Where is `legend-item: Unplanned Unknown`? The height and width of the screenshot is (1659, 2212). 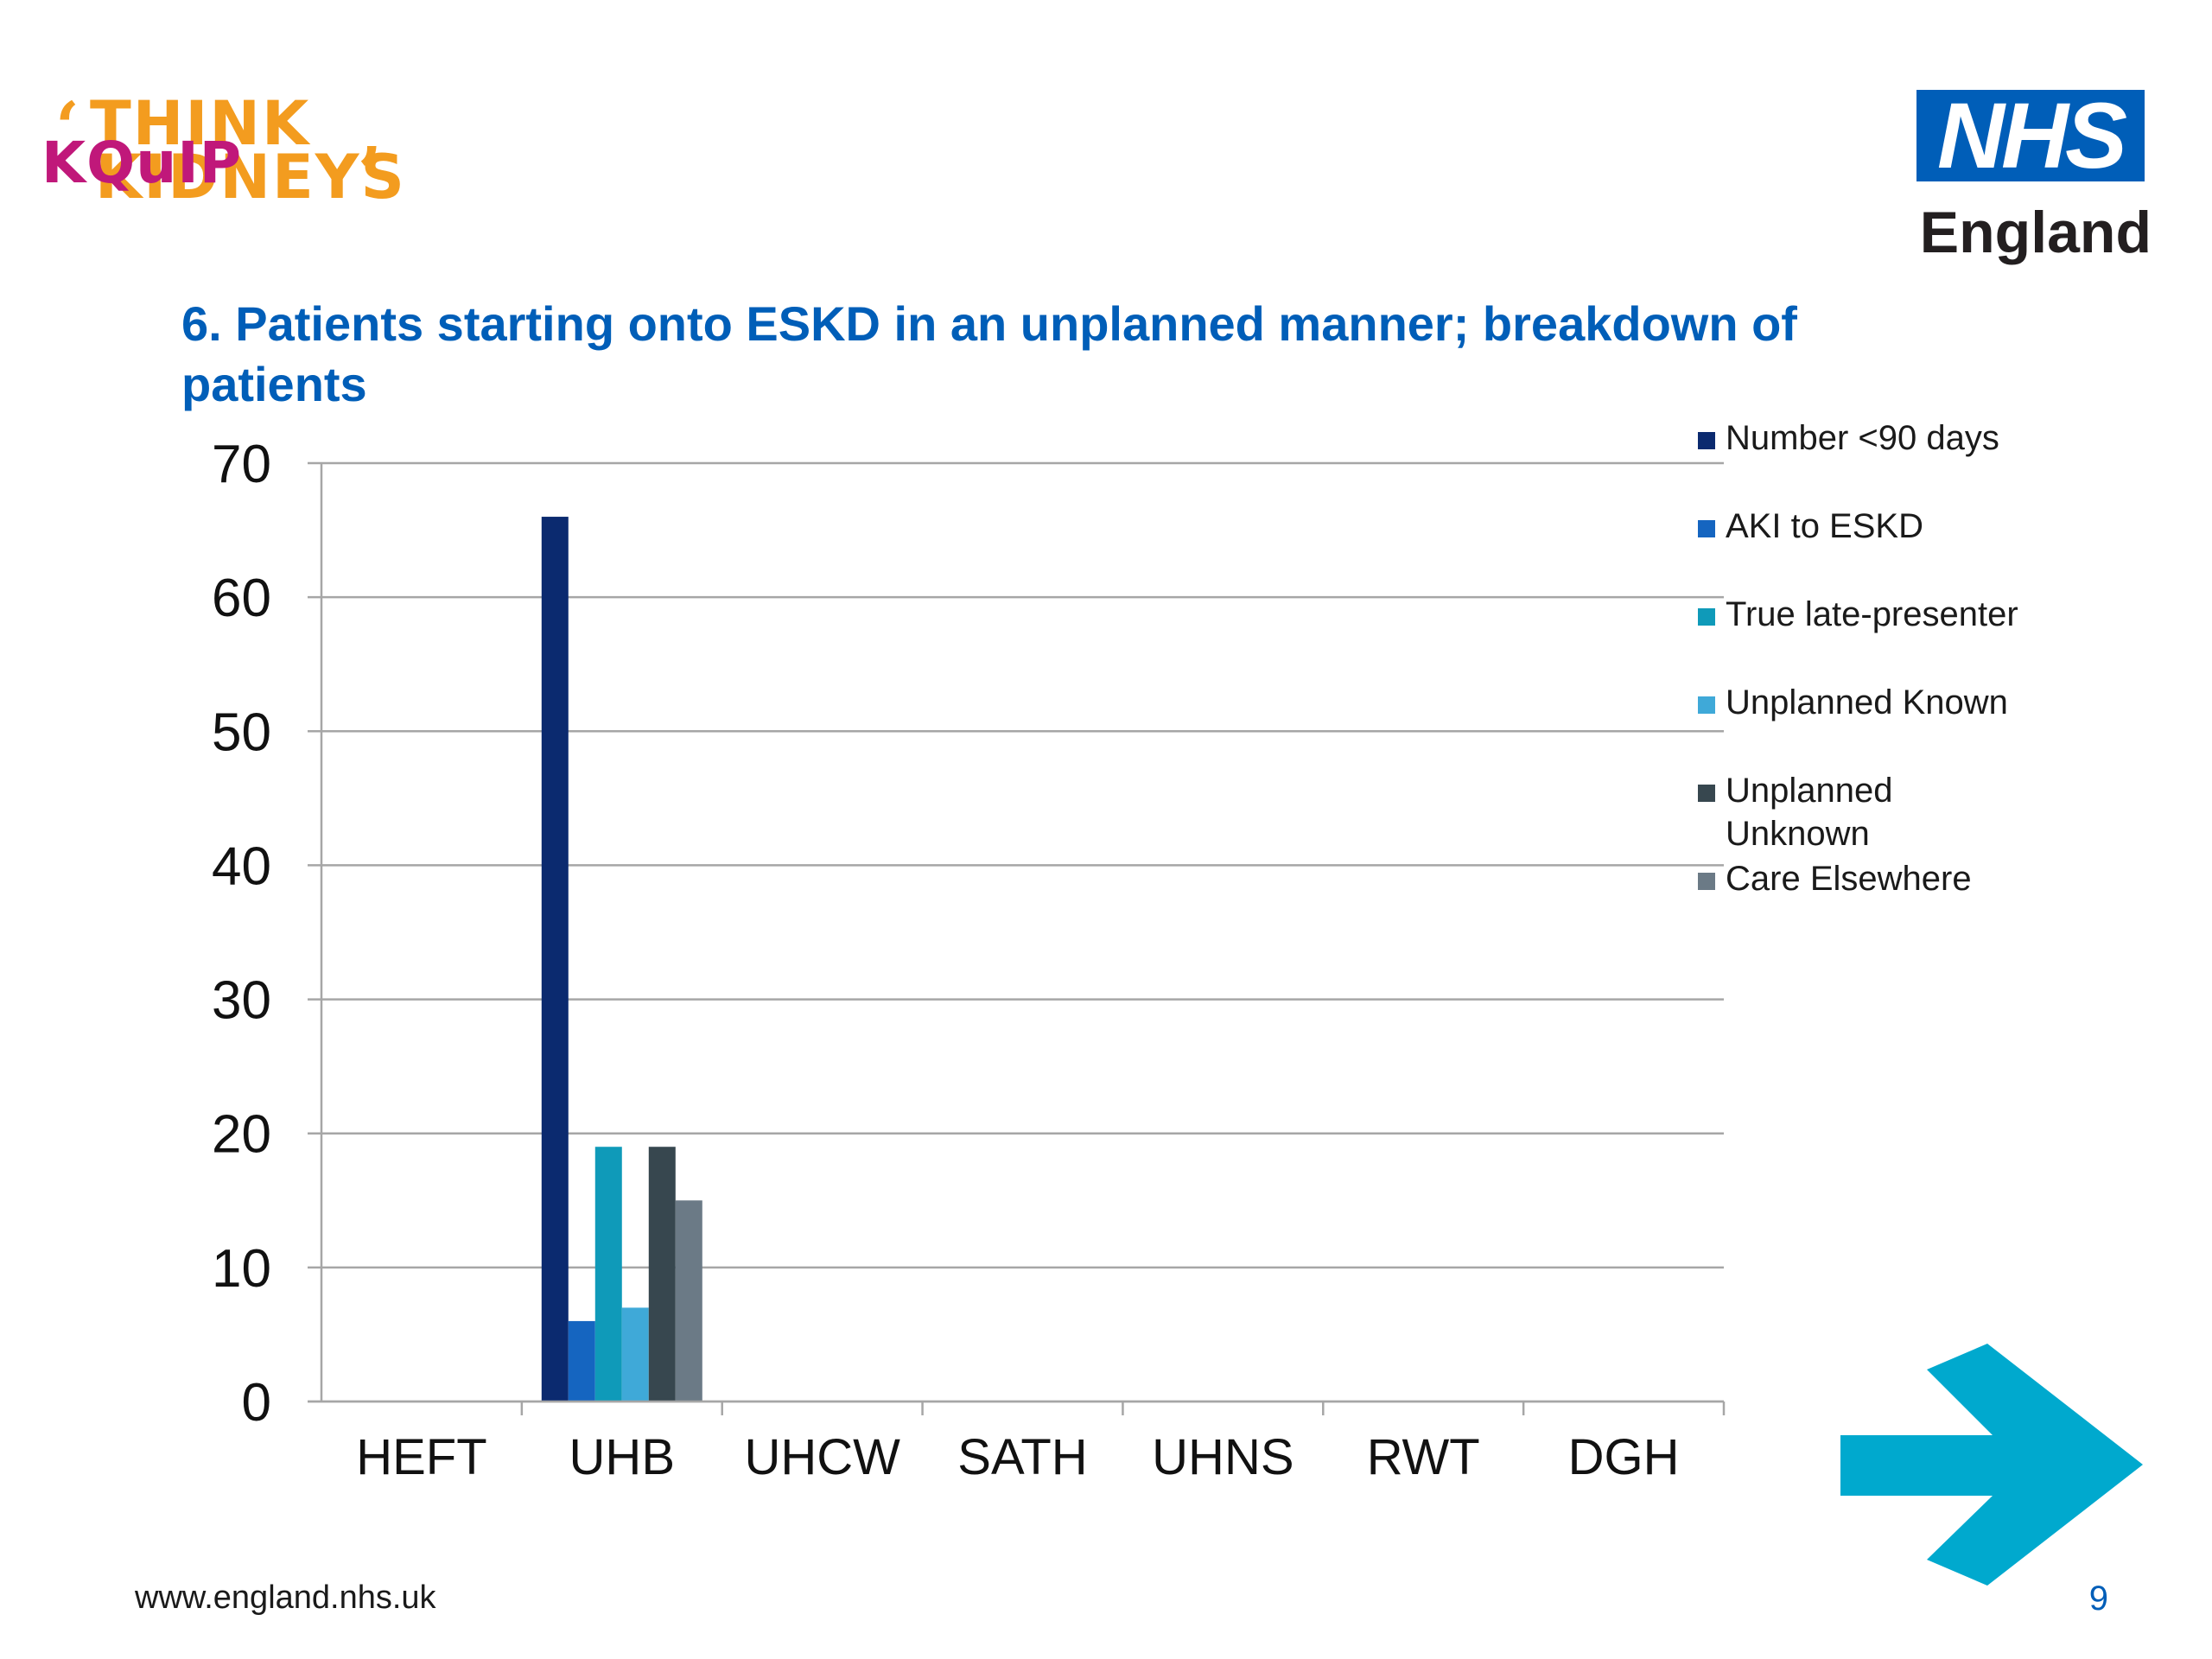 legend-item: Unplanned Unknown is located at coordinates (1811, 812).